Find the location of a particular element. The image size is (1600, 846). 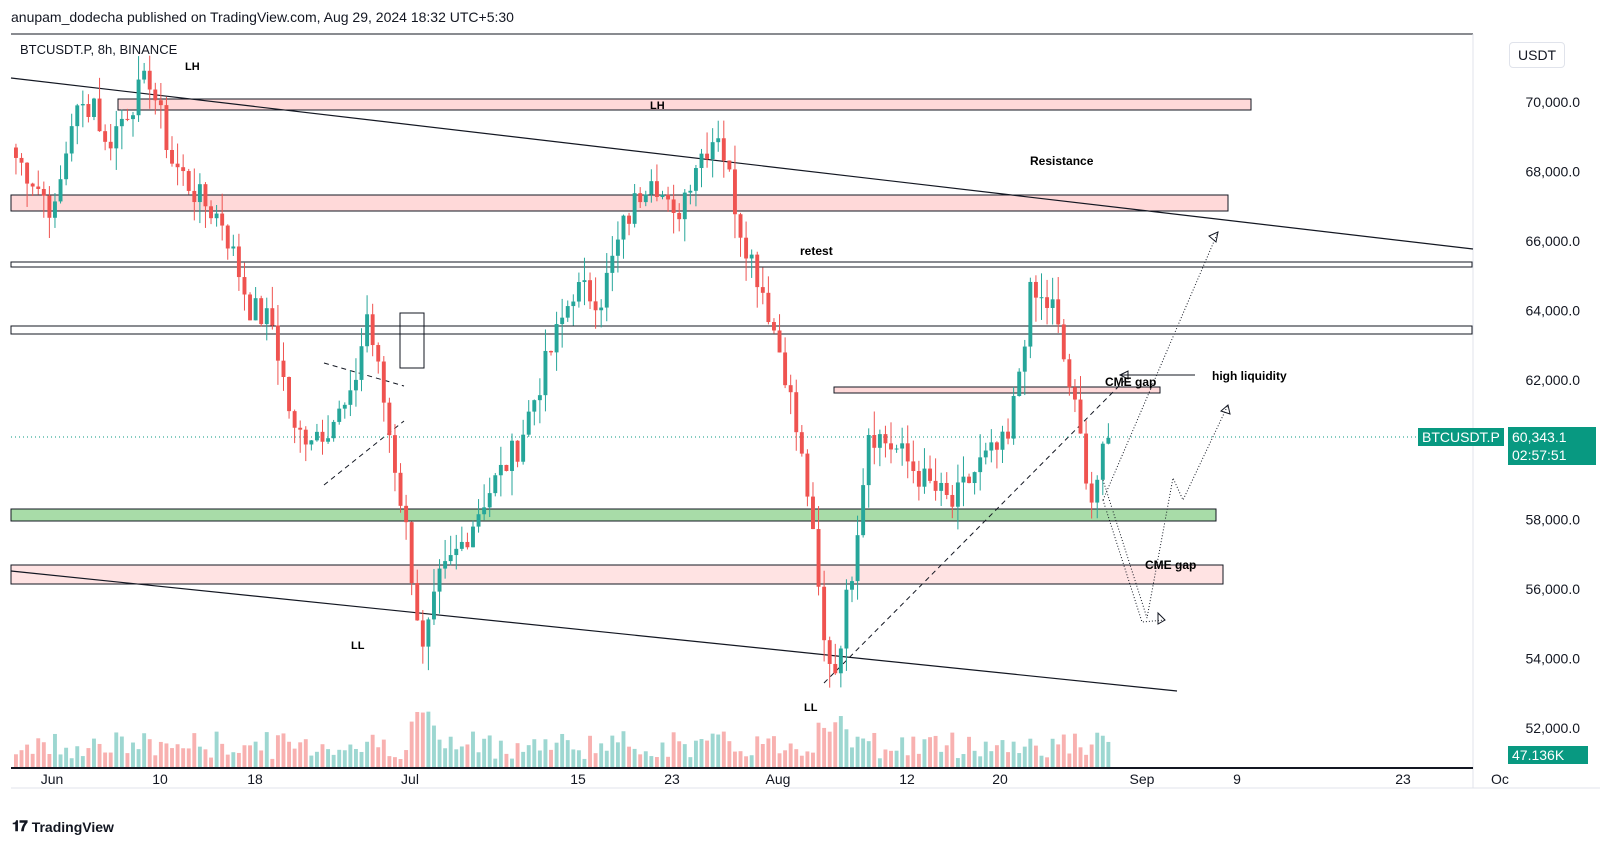

time-axis: Jun 10 18 Jul 15 23 Aug 12 20 Sep 9 23 Oc is located at coordinates (775, 779).